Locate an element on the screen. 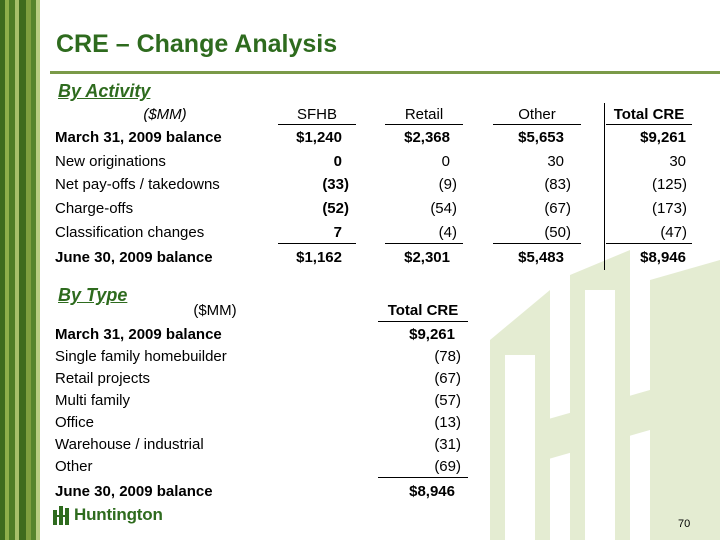 The width and height of the screenshot is (720, 540). row-label: Retail projects is located at coordinates (103, 378).